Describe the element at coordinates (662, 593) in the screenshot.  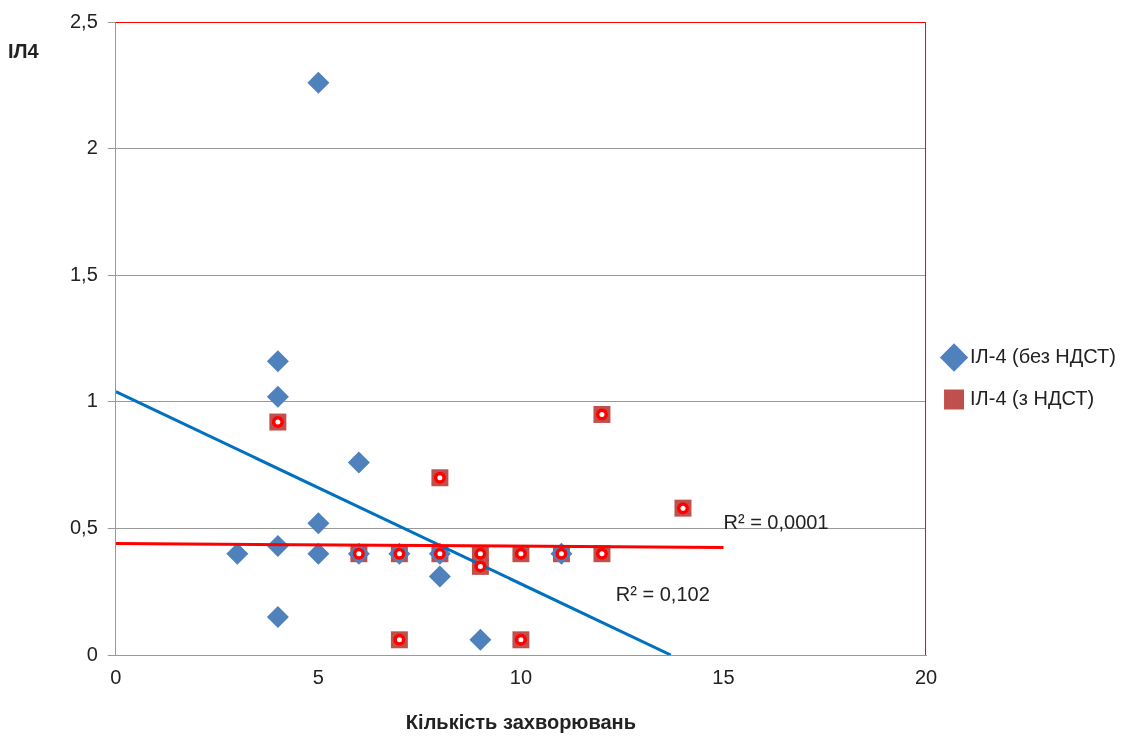
I see `annotation: R² = 0,102` at that location.